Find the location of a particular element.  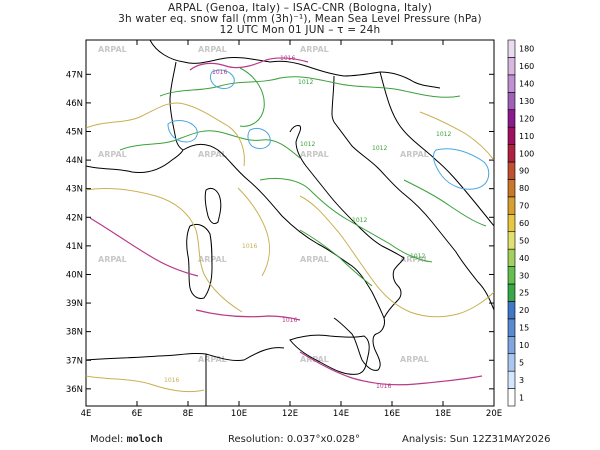

y-tick-label: 47N is located at coordinates (74, 75).